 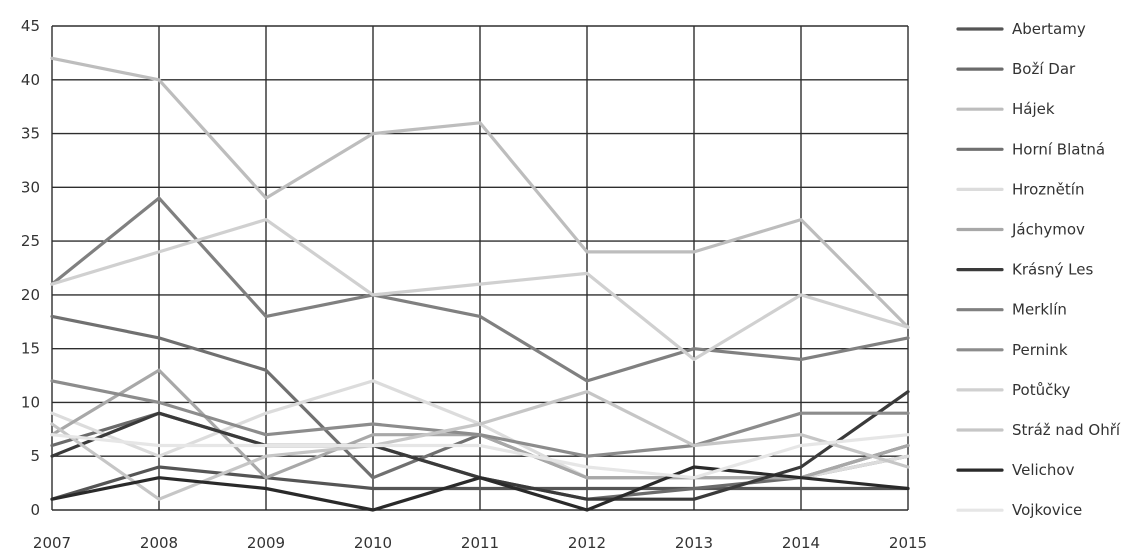 What do you see at coordinates (1043, 470) in the screenshot?
I see `legend-label: Velichov` at bounding box center [1043, 470].